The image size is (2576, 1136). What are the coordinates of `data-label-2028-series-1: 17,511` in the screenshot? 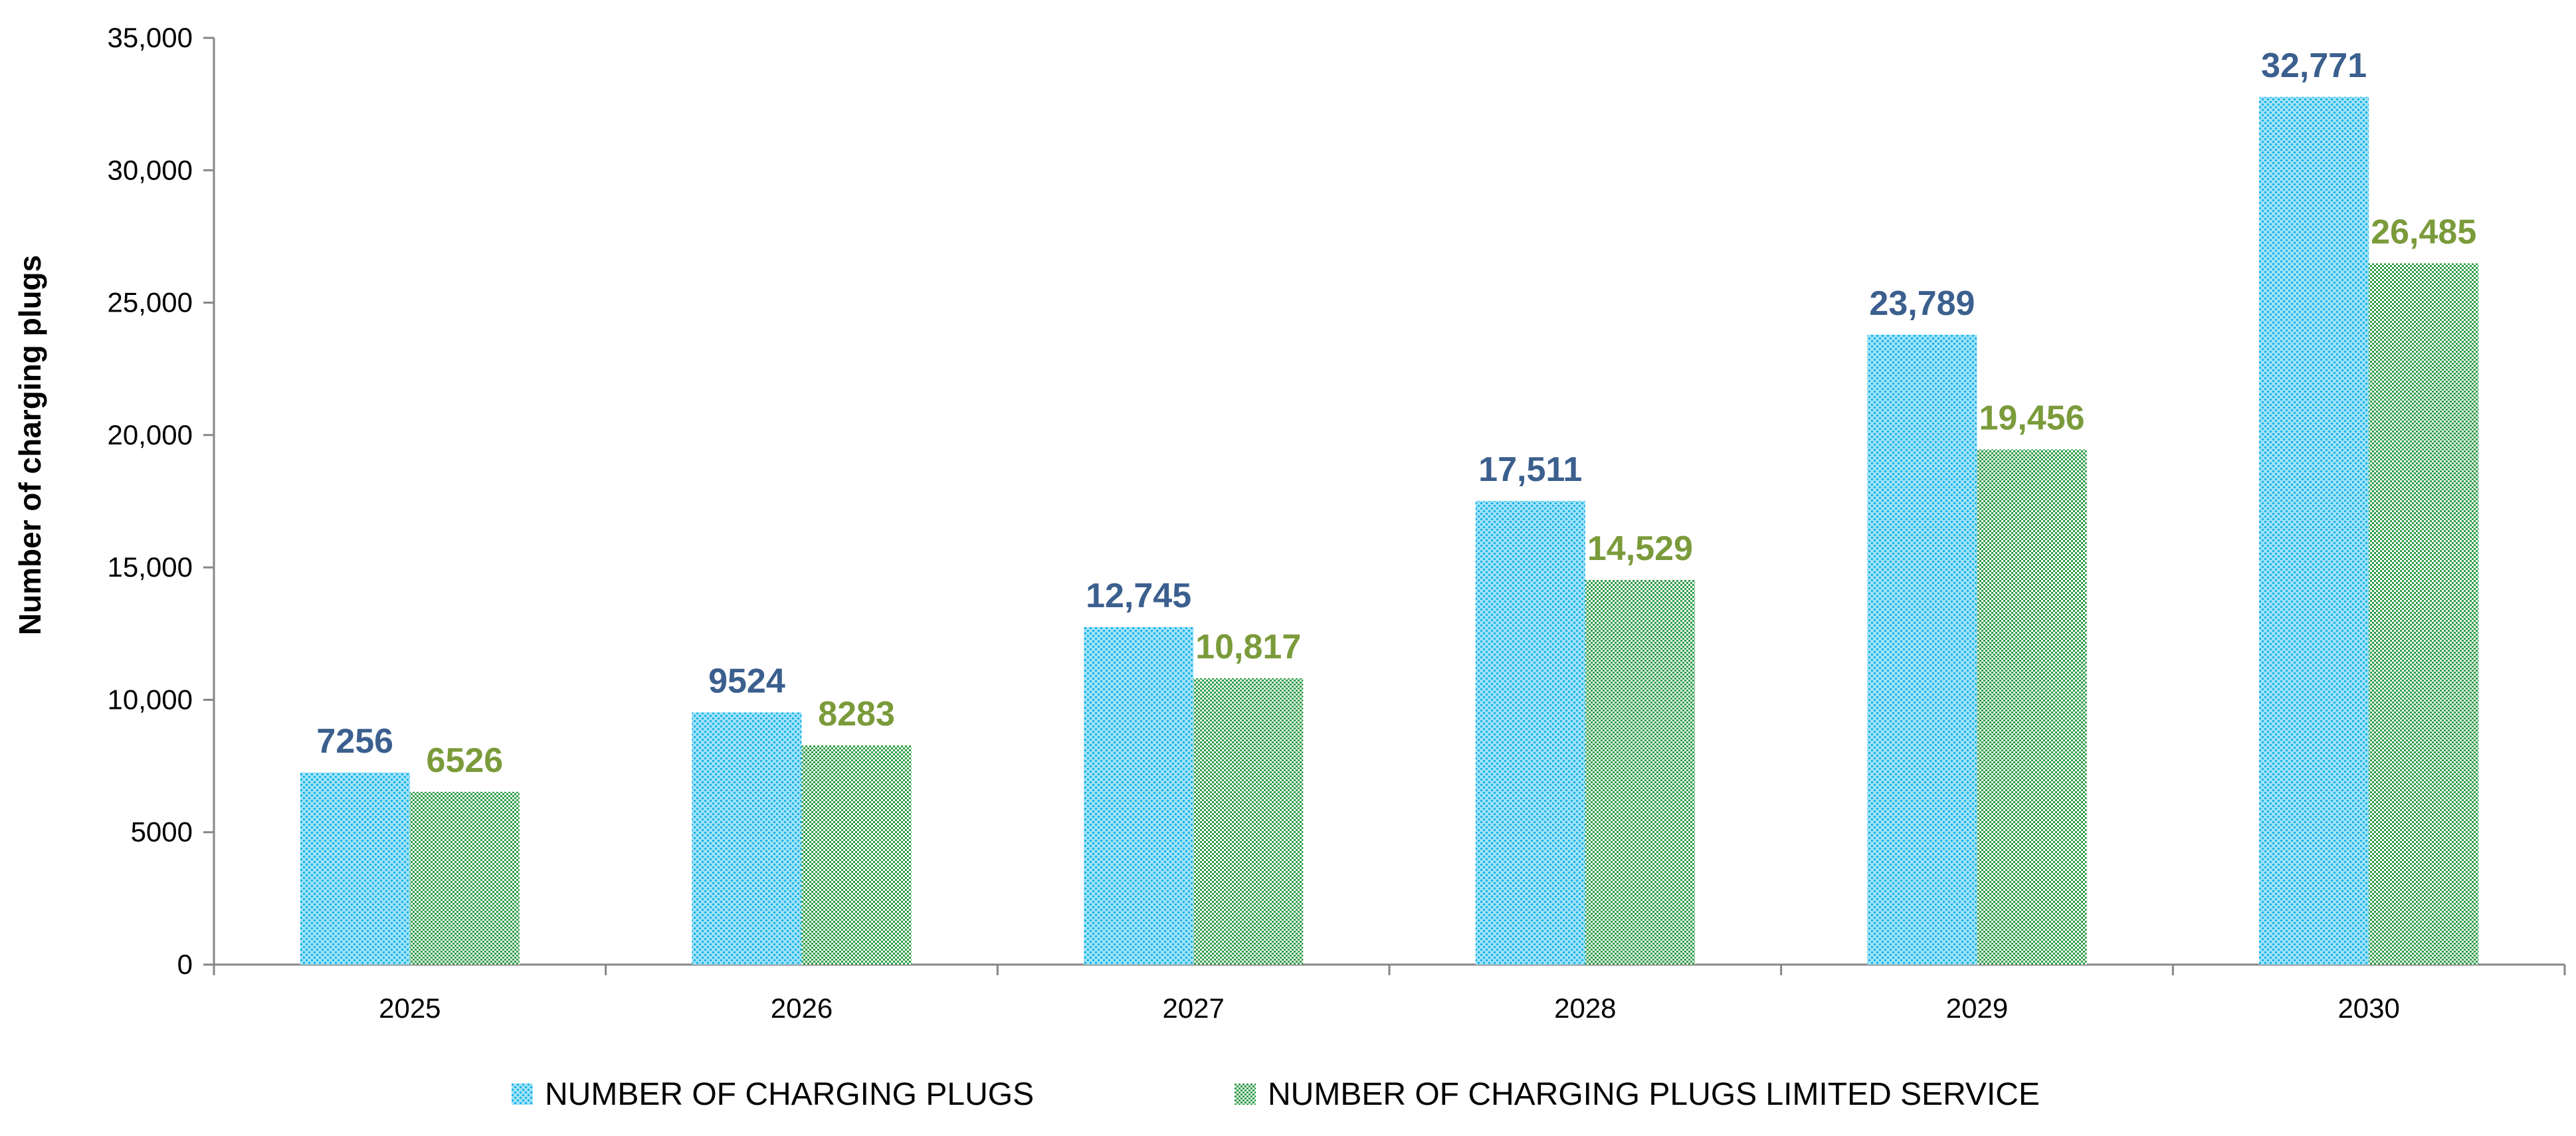 It's located at (1530, 470).